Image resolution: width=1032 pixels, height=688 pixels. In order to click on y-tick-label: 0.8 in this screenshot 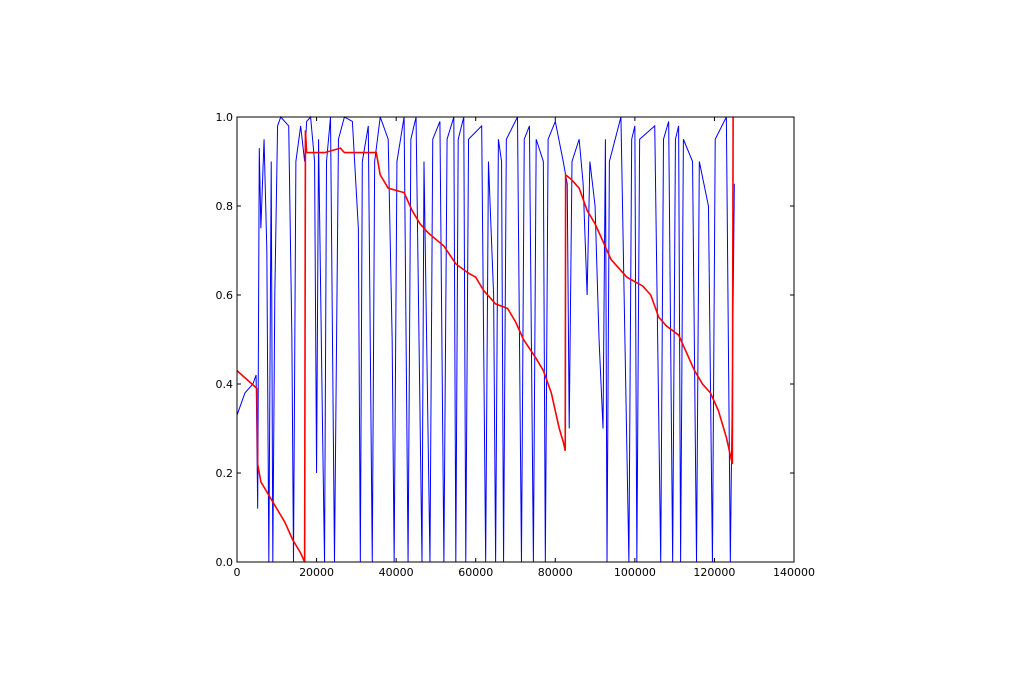, I will do `click(225, 206)`.